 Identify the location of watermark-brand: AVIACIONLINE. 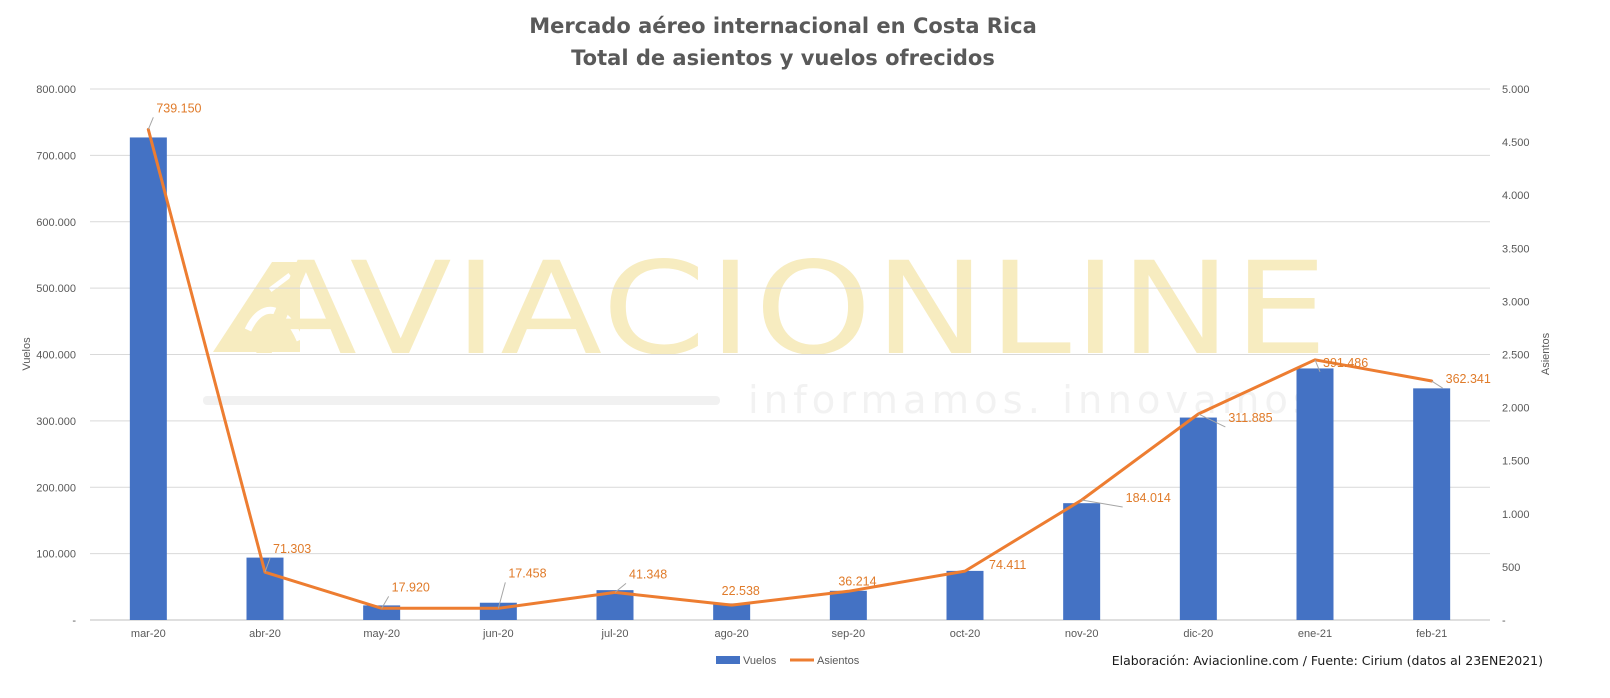
(792, 309).